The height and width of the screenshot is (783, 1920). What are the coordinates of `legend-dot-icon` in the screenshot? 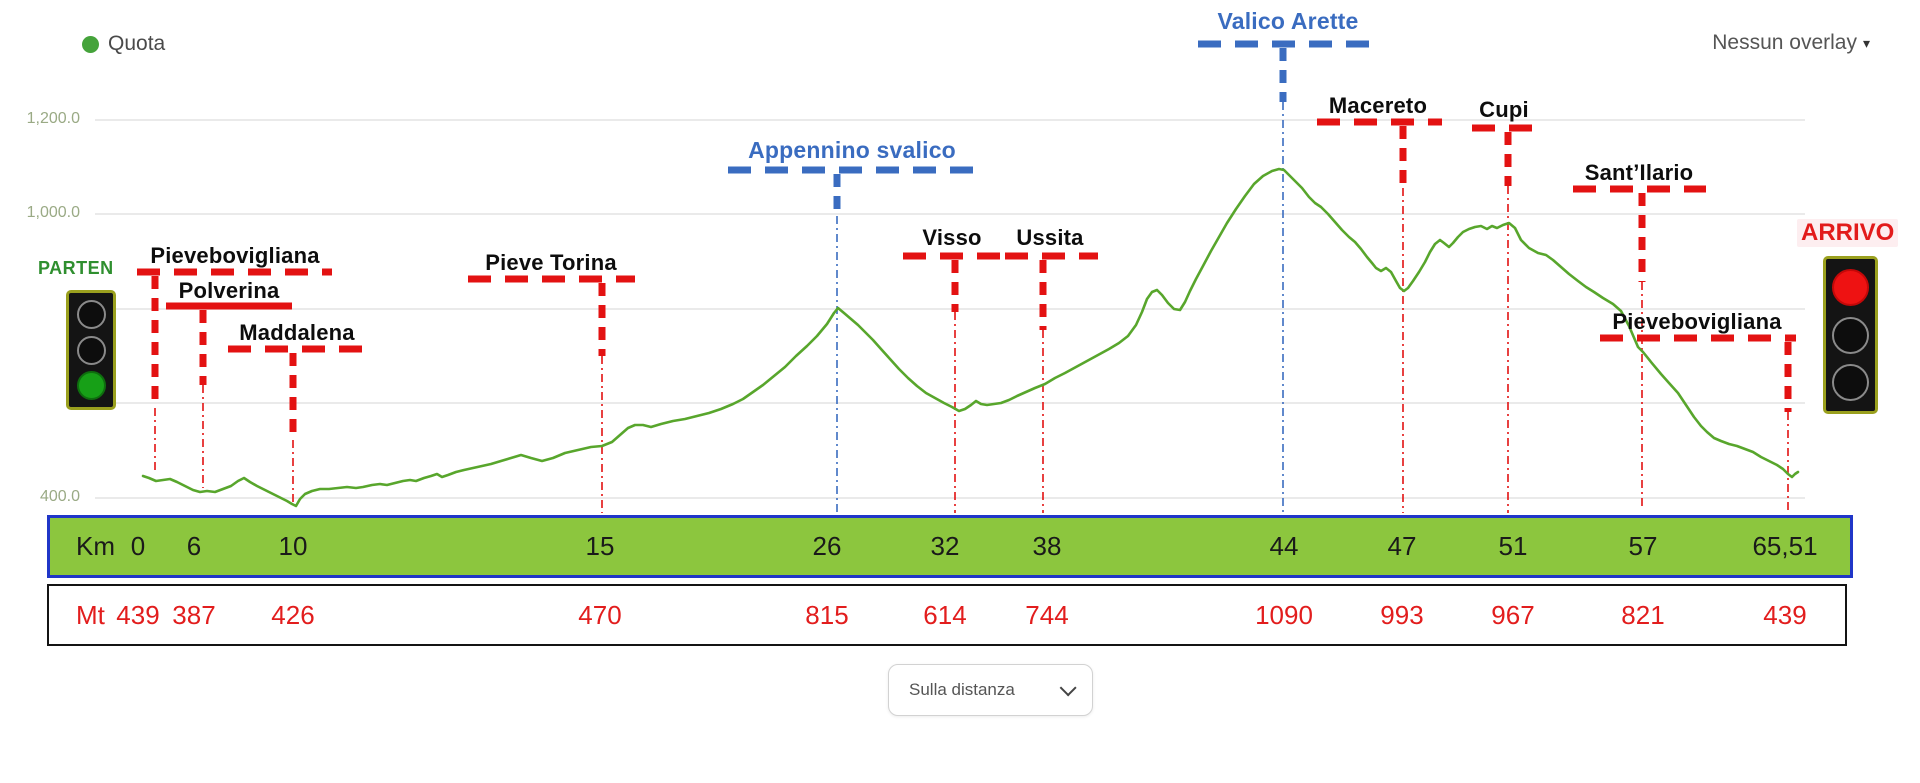 It's located at (90, 44).